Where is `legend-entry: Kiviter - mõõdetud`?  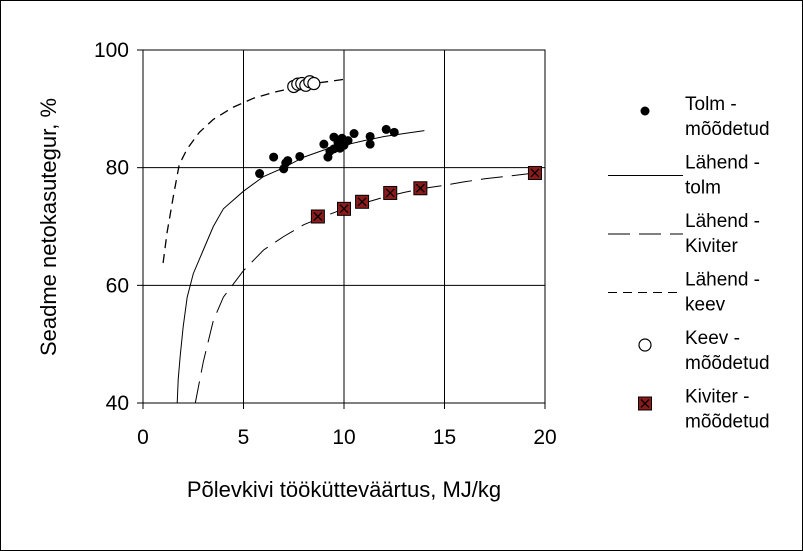 legend-entry: Kiviter - mõõdetud is located at coordinates (704, 410).